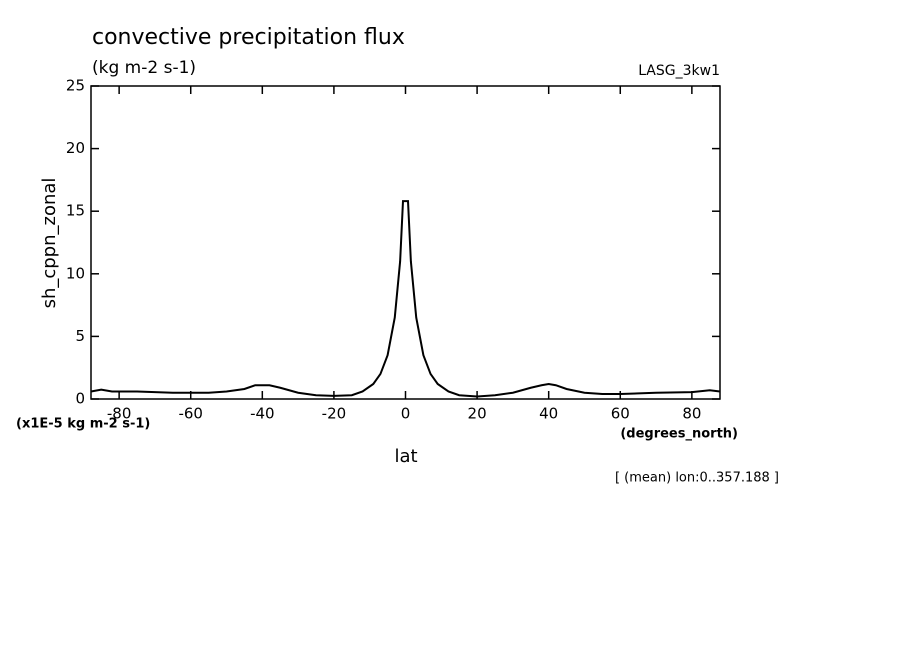 The image size is (904, 654). What do you see at coordinates (49, 243) in the screenshot?
I see `y-axis-label: sh_cppn_zonal` at bounding box center [49, 243].